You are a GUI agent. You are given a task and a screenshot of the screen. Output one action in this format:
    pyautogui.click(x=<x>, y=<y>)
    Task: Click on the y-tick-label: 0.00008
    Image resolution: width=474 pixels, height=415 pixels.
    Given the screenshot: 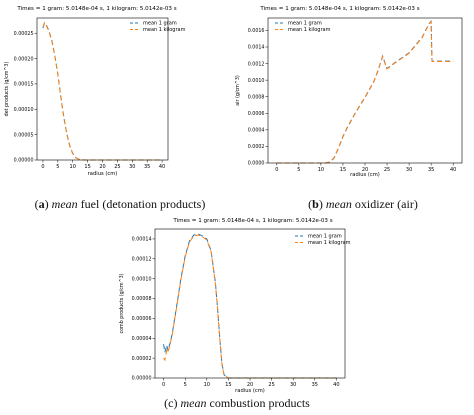 What is the action you would take?
    pyautogui.click(x=142, y=299)
    